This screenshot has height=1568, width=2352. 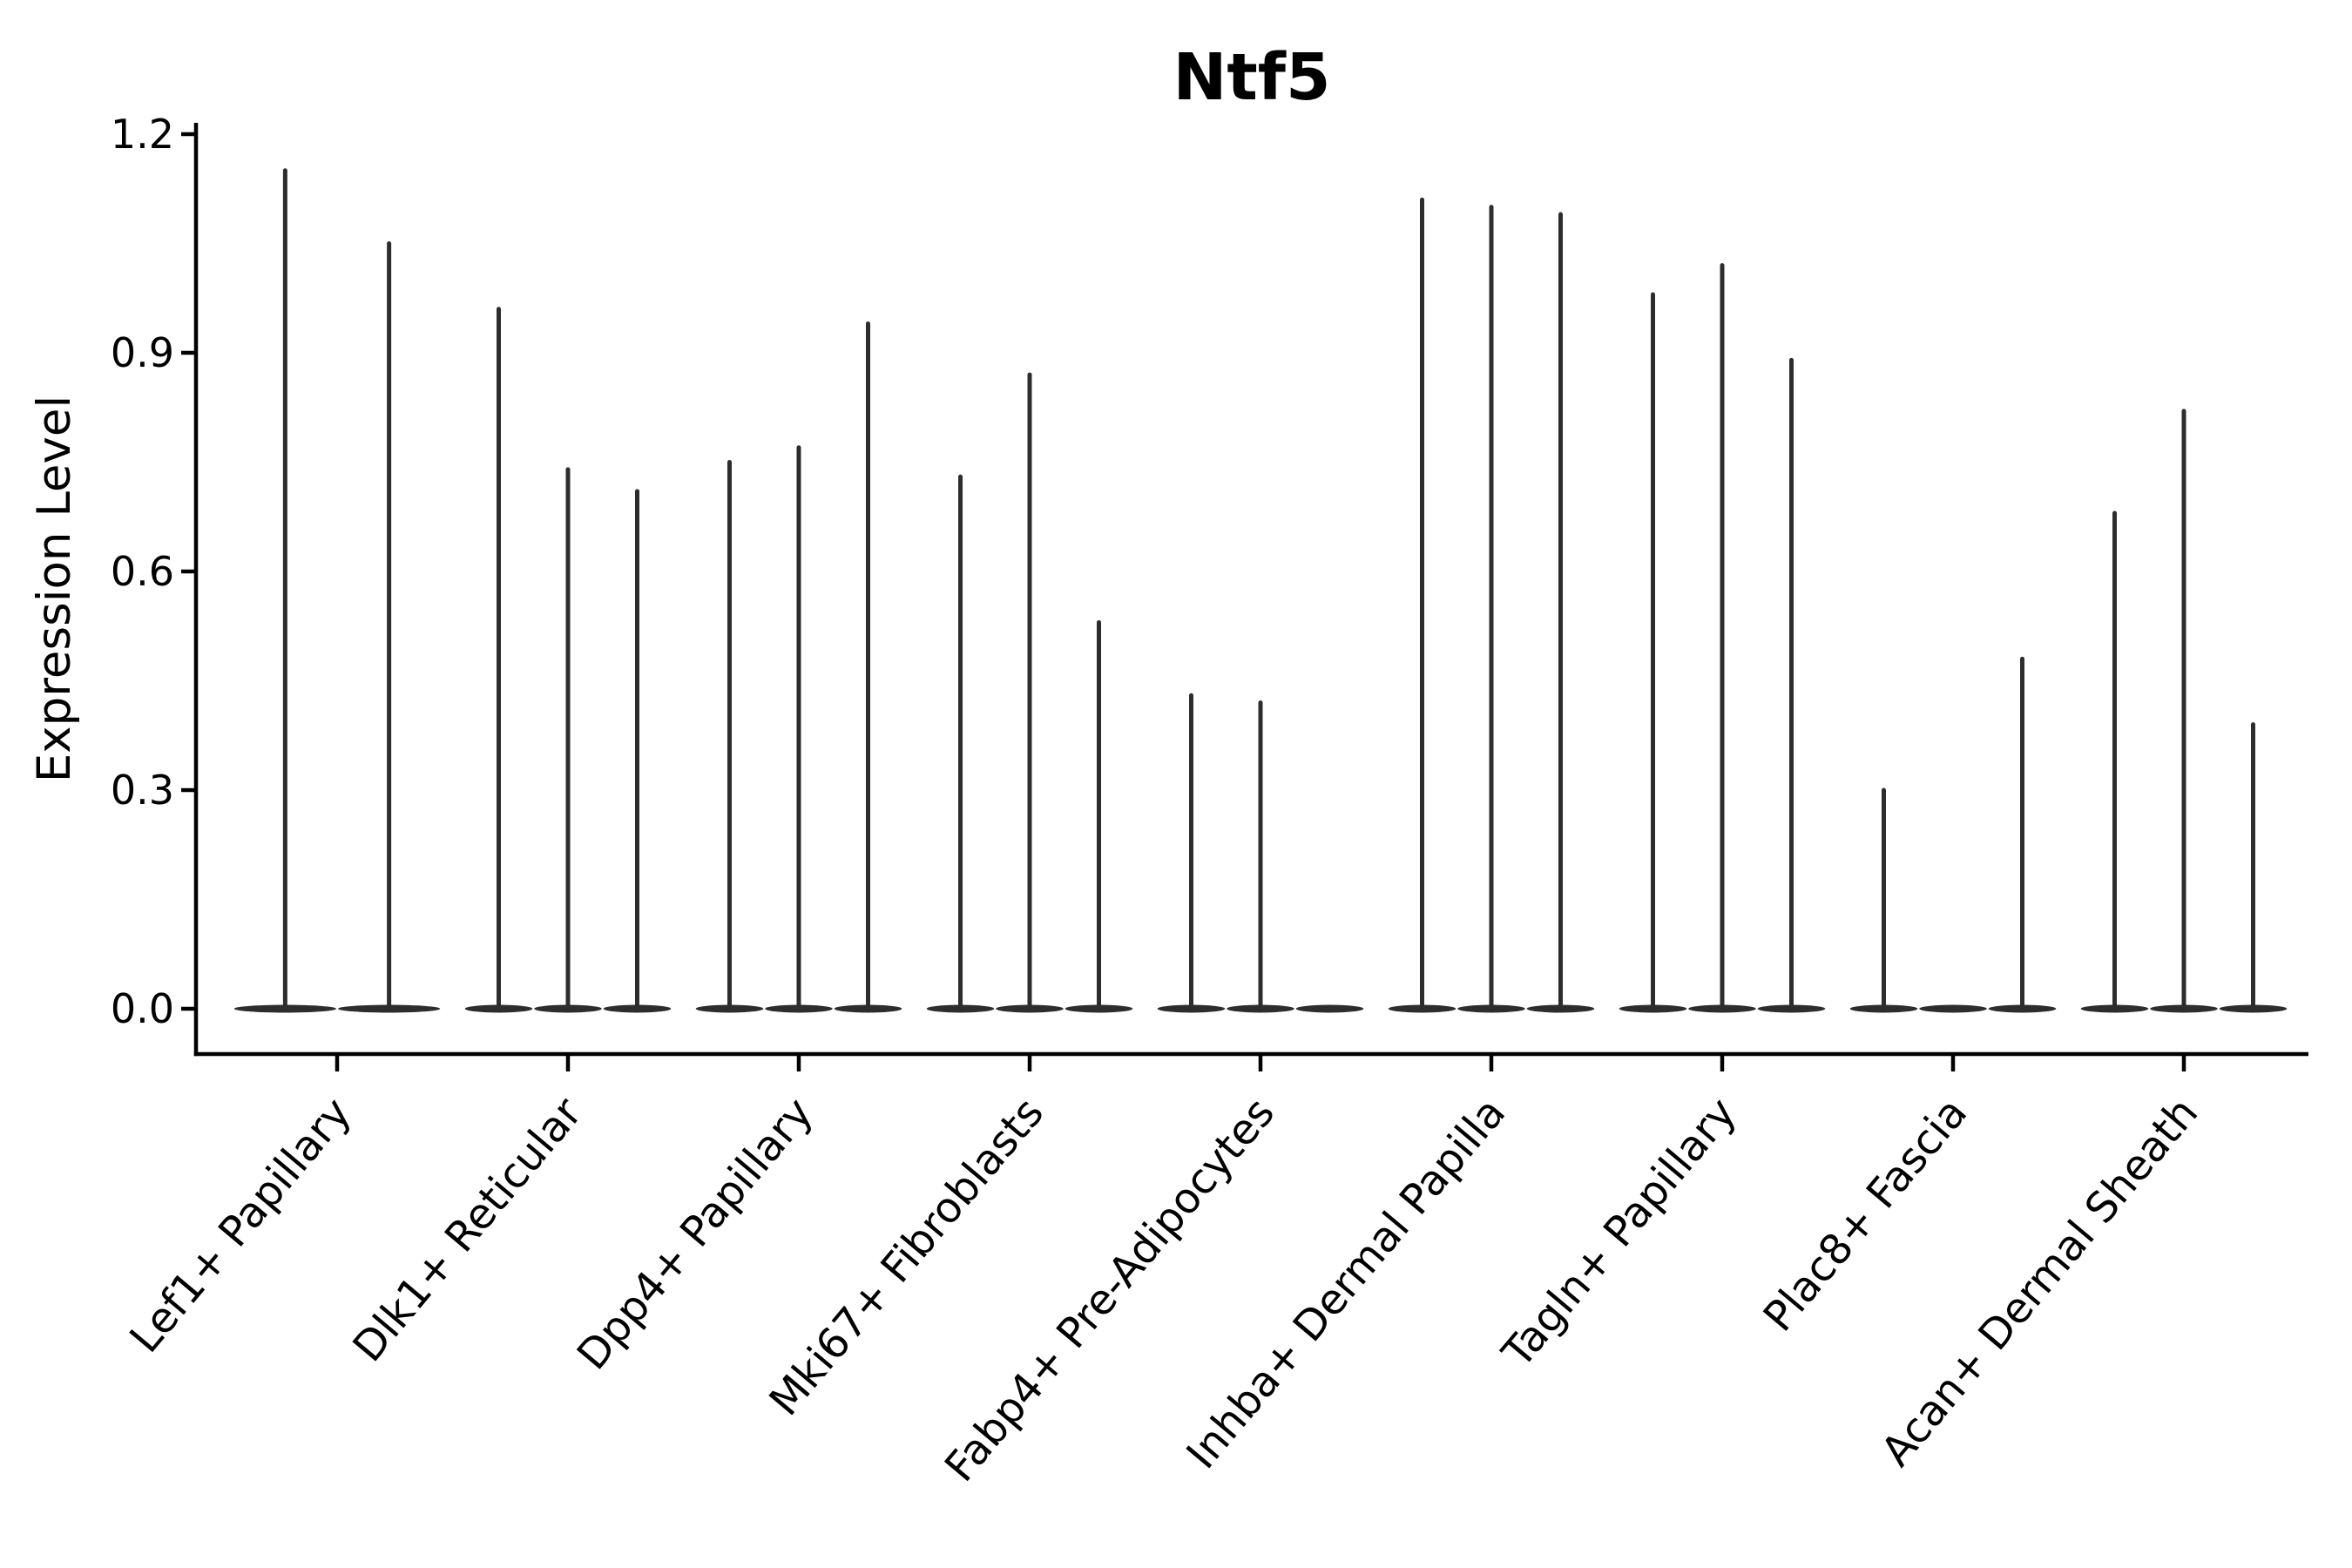 I want to click on chart-title: Ntf5, so click(x=1252, y=77).